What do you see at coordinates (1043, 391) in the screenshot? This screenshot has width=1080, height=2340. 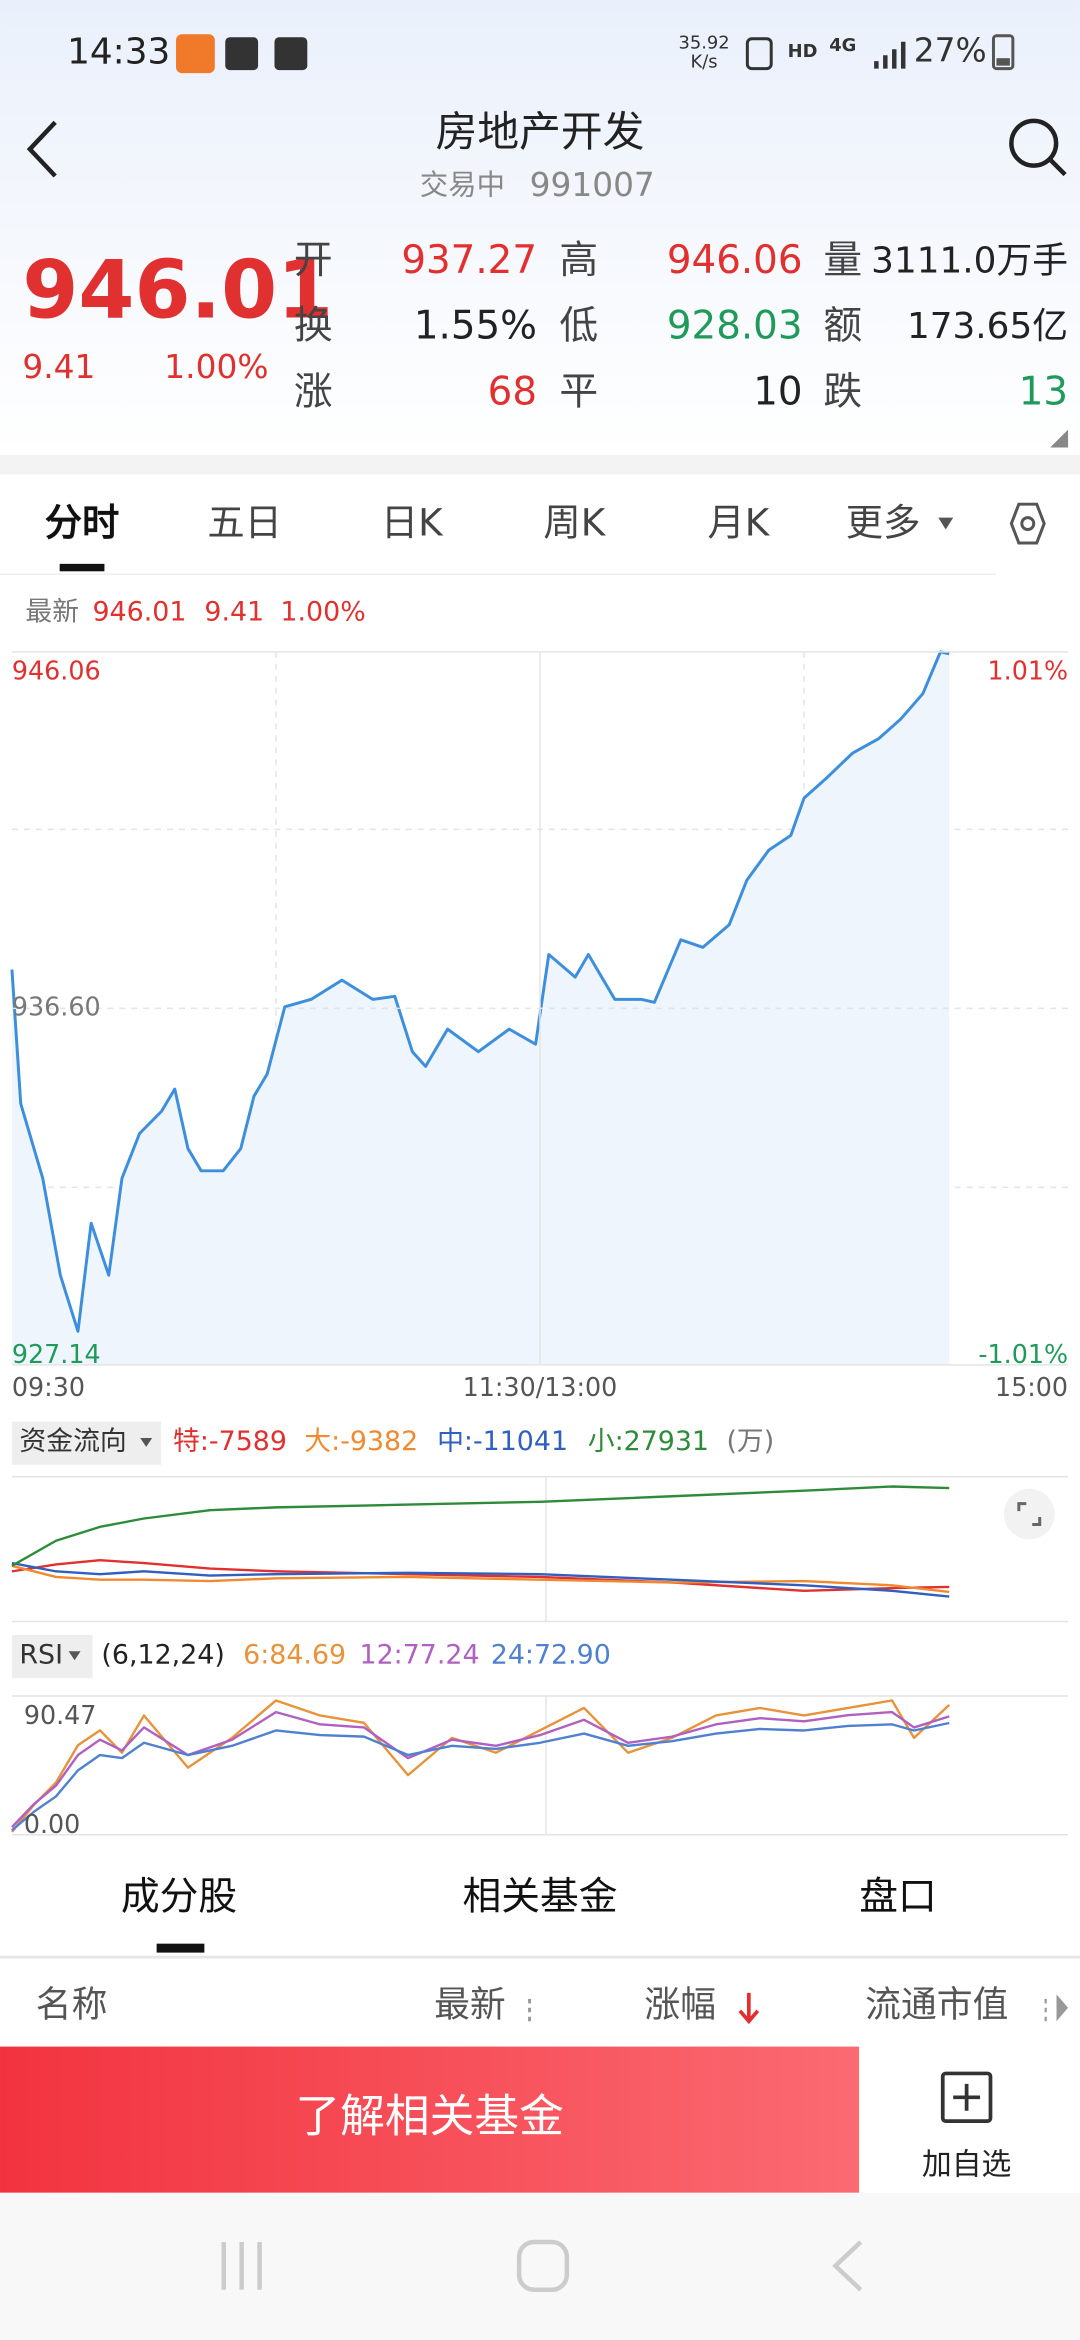 I see `field-value: 13` at bounding box center [1043, 391].